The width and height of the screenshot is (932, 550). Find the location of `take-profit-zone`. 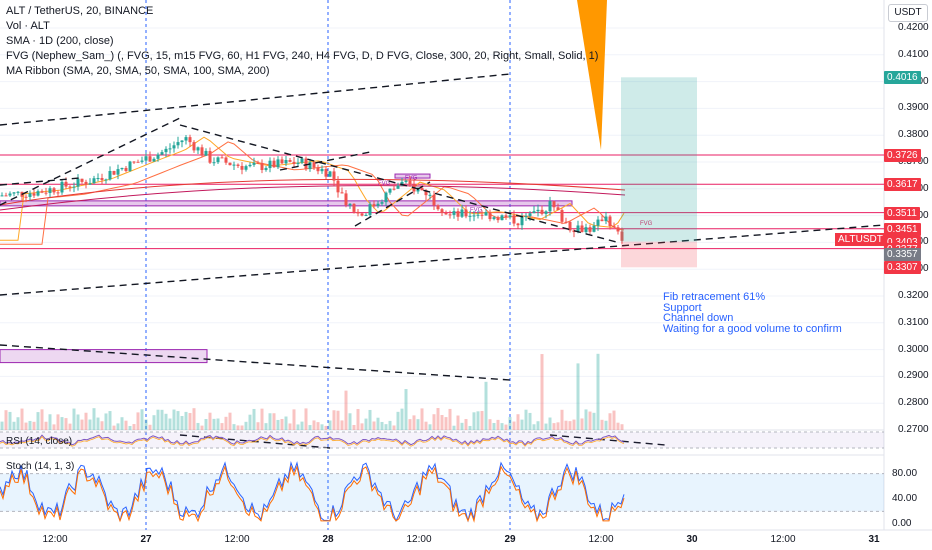

take-profit-zone is located at coordinates (659, 159).